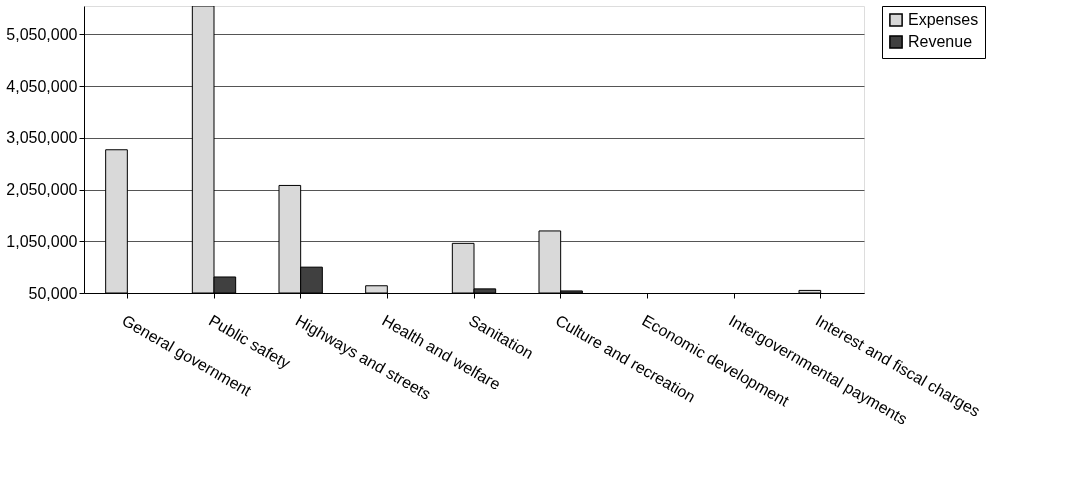 The height and width of the screenshot is (501, 1085). I want to click on y-tick-label: 3,050,000, so click(42, 138).